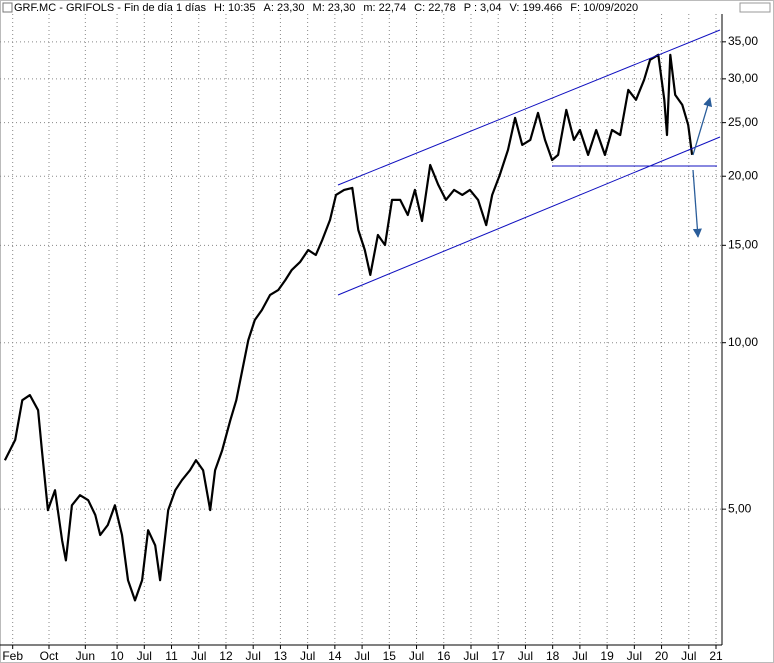 The height and width of the screenshot is (663, 774). I want to click on info-field: V: 199.466, so click(535, 8).